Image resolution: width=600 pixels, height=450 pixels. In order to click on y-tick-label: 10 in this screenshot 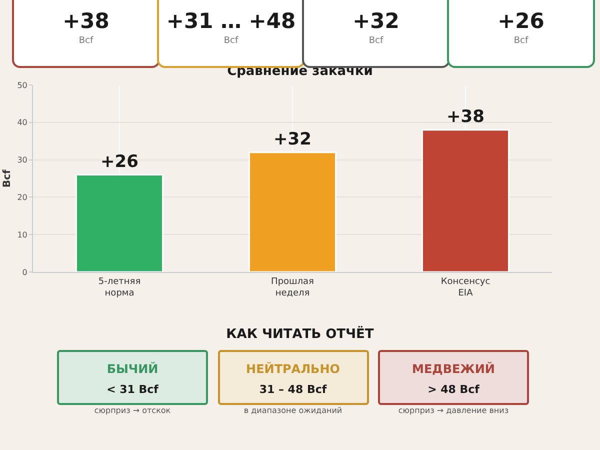, I will do `click(22, 235)`.